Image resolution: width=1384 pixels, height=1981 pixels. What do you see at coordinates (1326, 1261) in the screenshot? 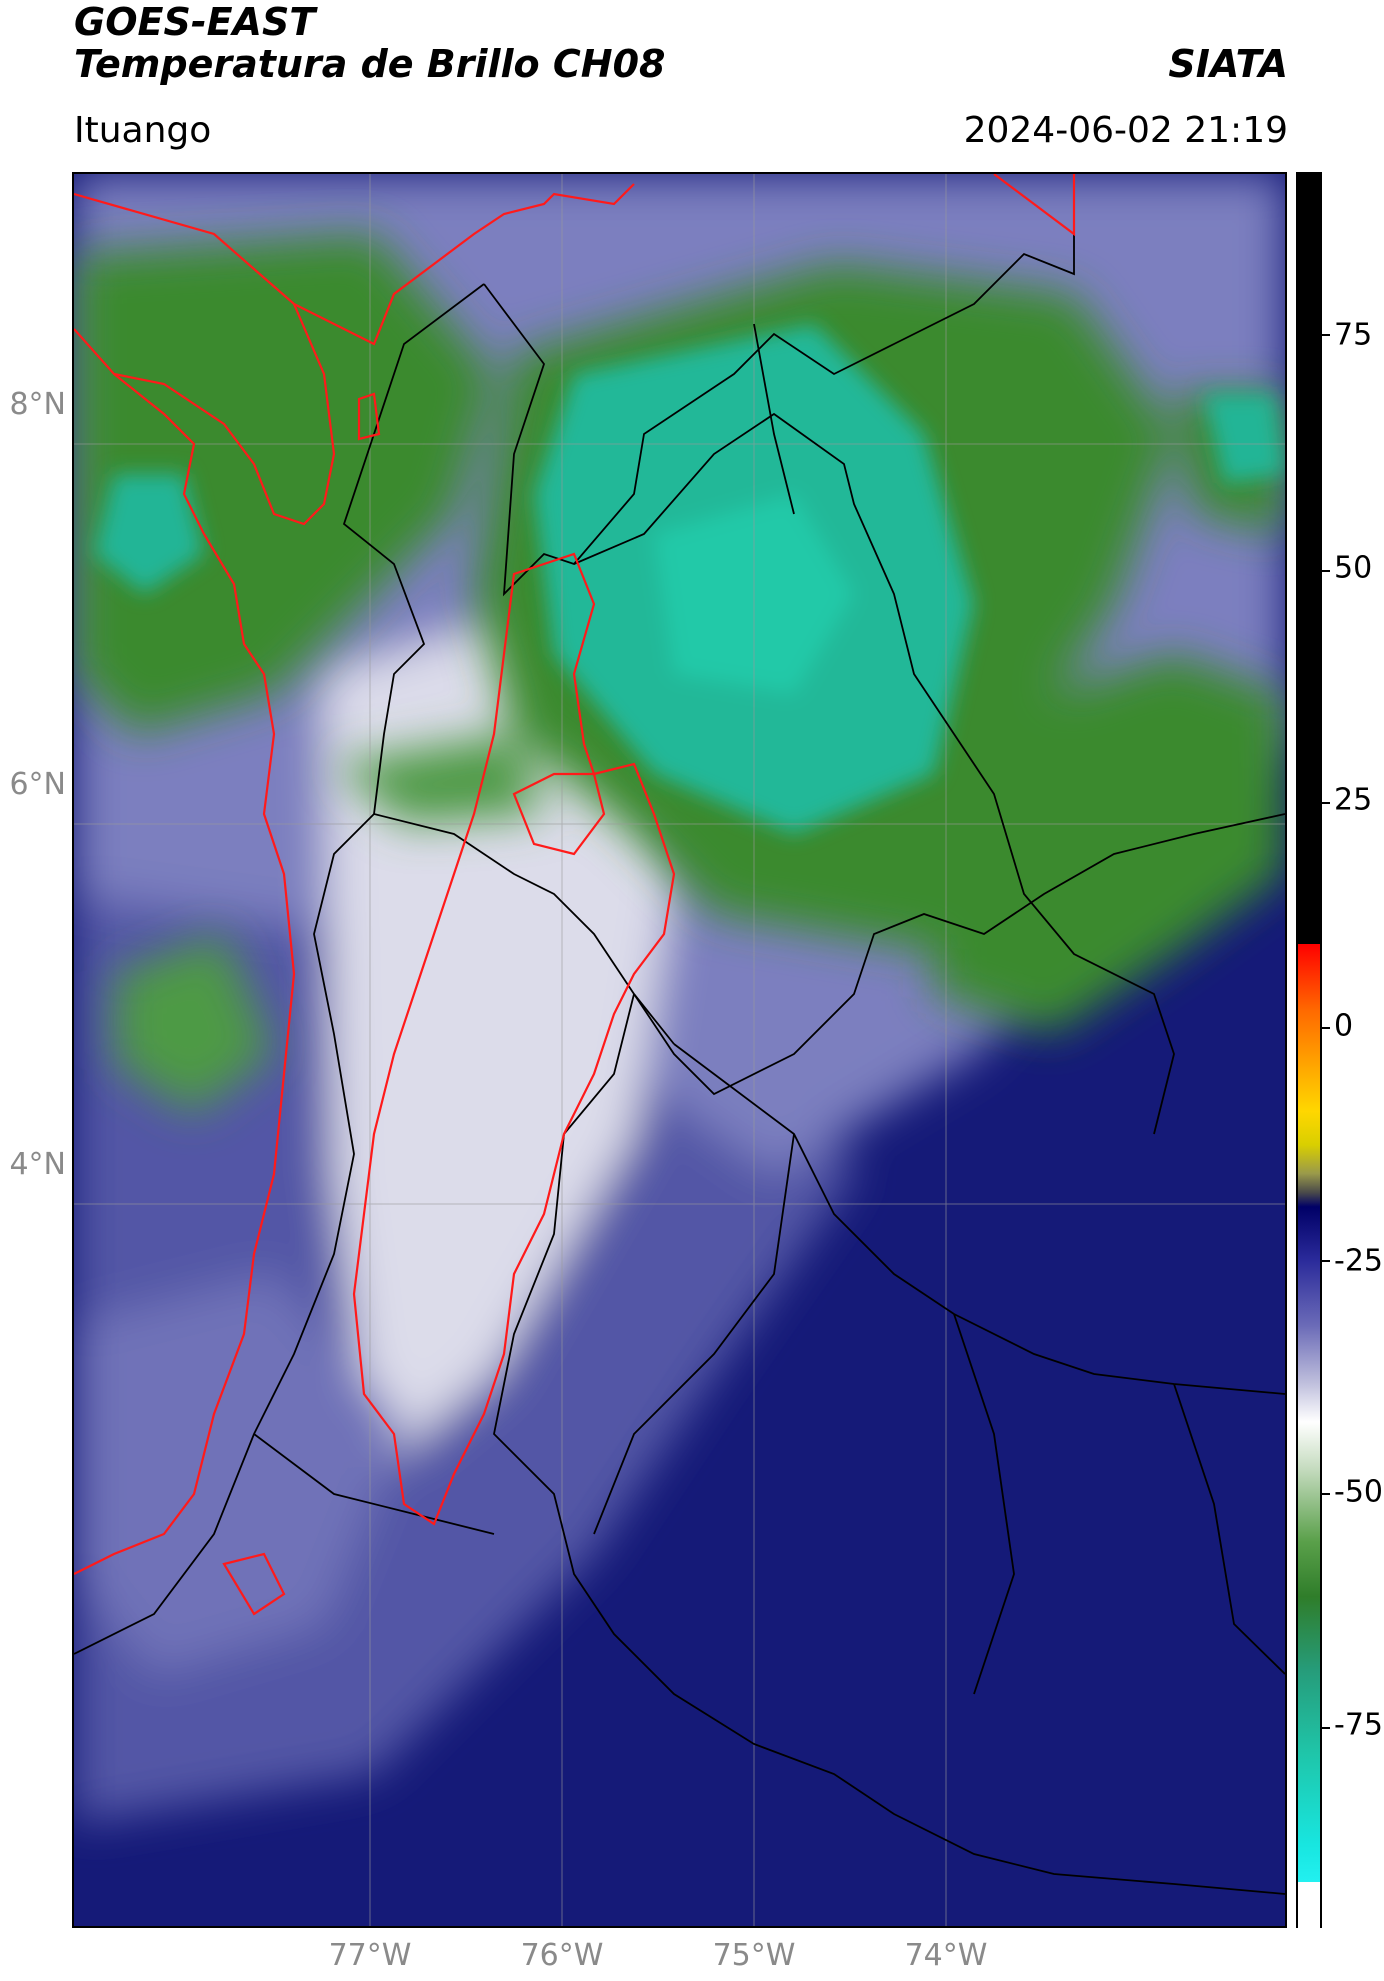
I see `colorbar-tick-minus25` at bounding box center [1326, 1261].